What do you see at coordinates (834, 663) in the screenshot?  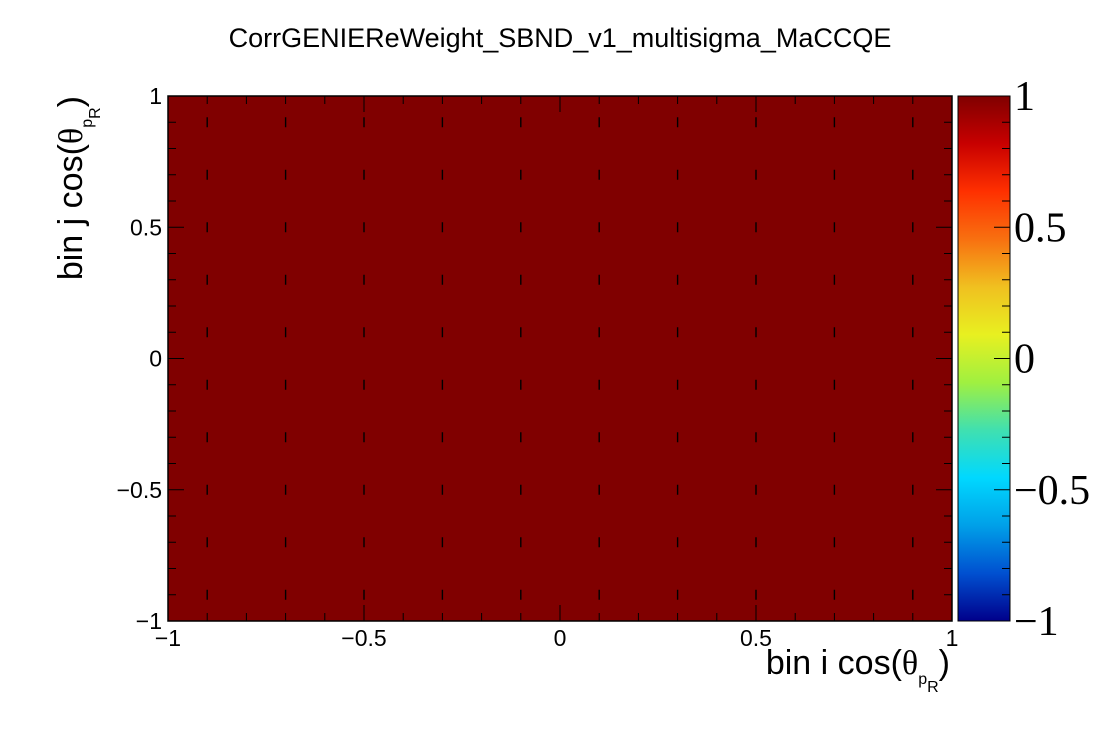 I see `x-axis-title-prefix: bin i cos(` at bounding box center [834, 663].